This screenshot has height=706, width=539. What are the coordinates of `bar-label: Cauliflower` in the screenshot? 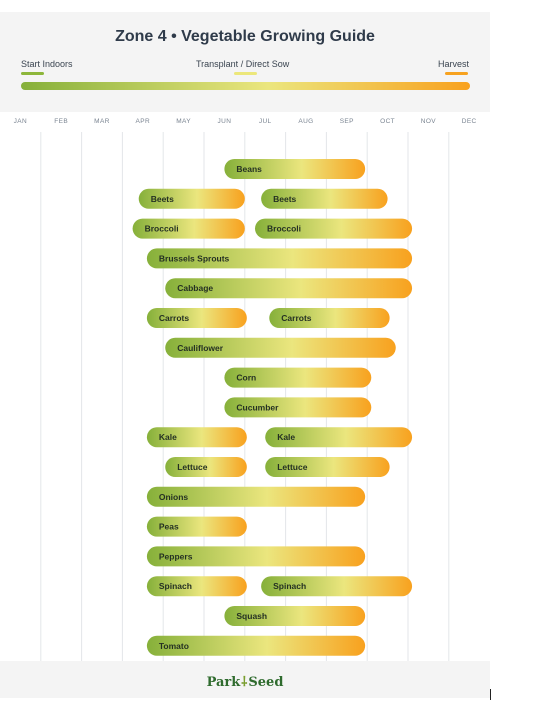 It's located at (200, 348).